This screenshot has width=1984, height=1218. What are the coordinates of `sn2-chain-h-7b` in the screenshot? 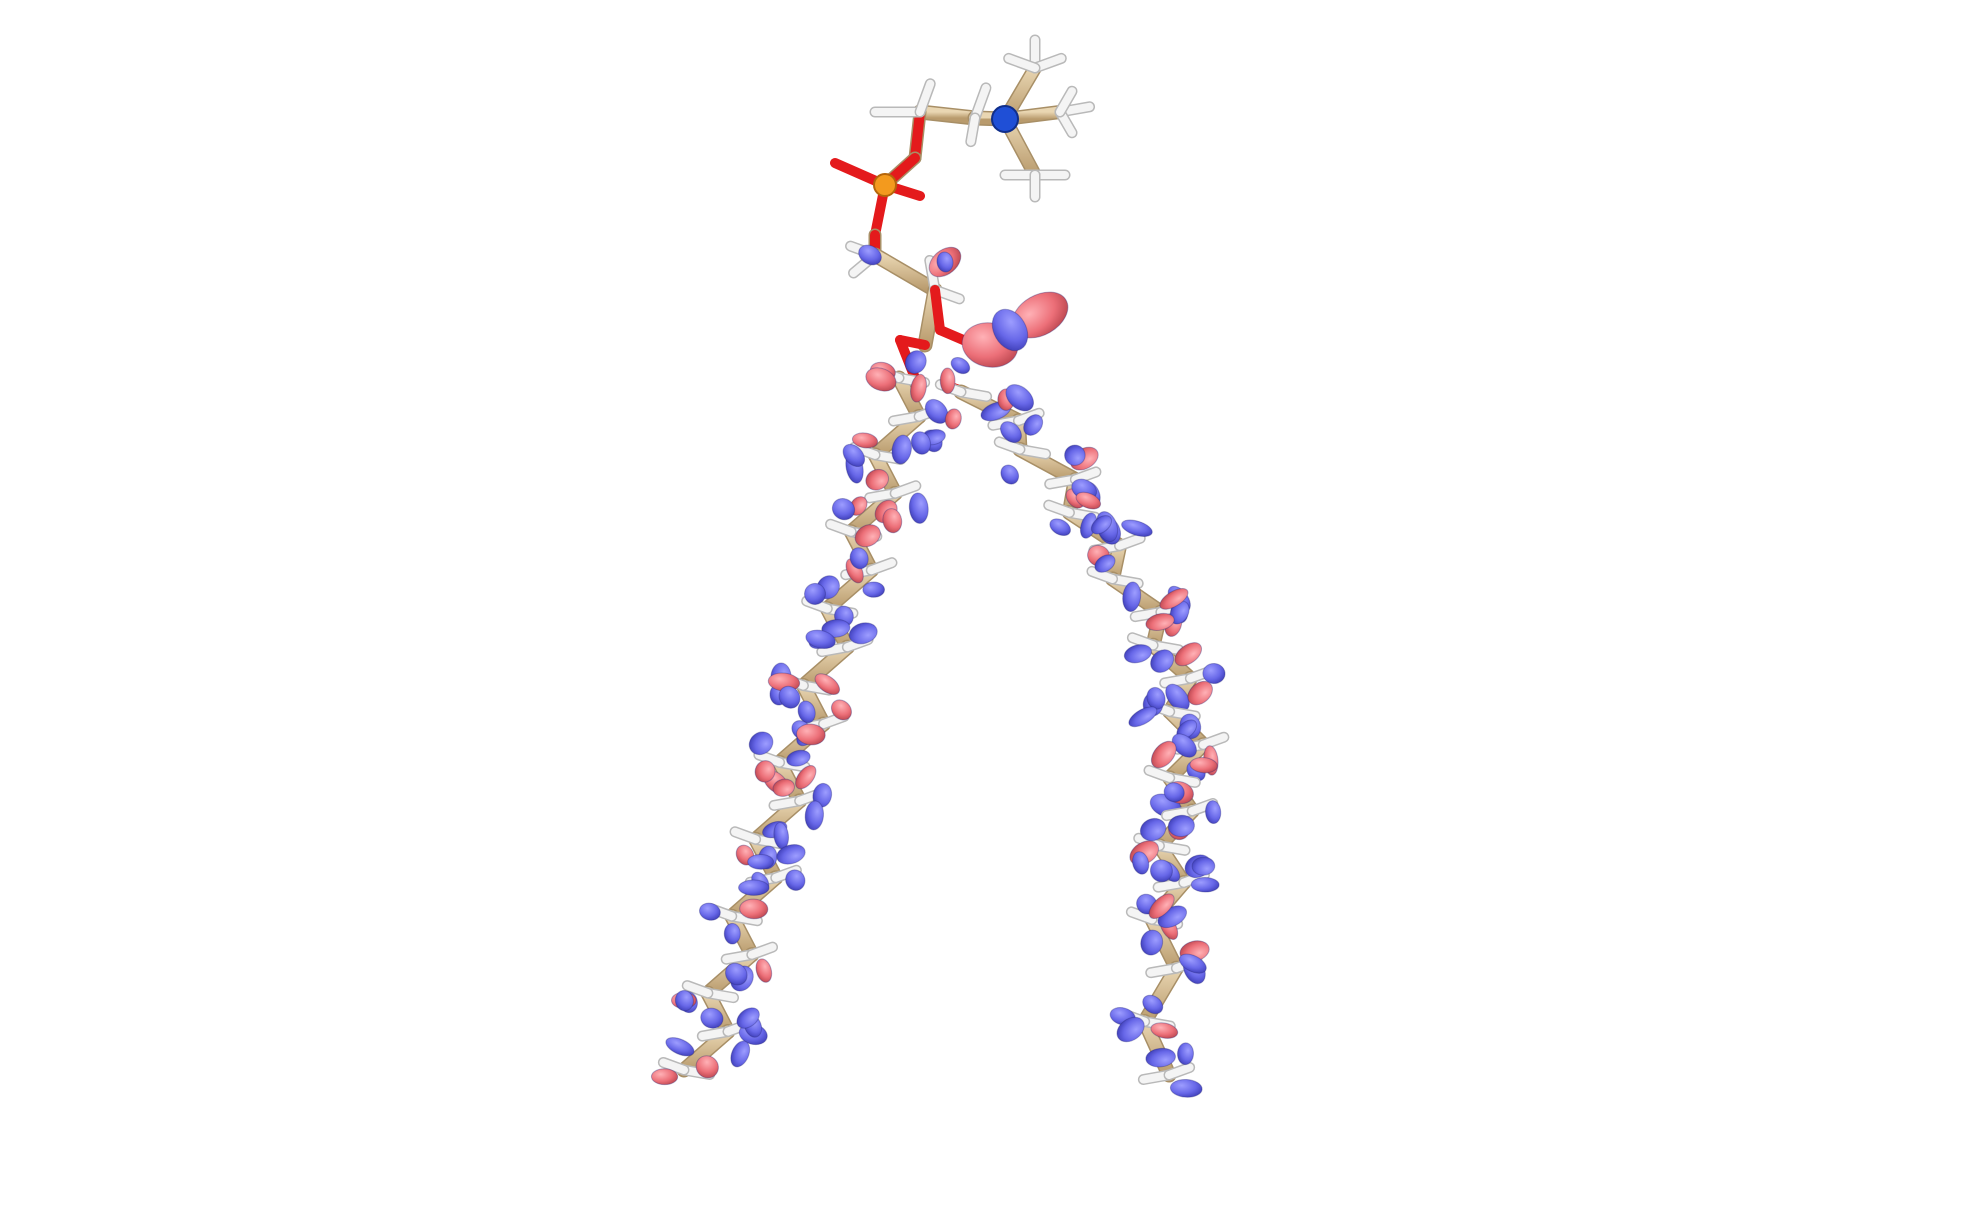 It's located at (1102, 575).